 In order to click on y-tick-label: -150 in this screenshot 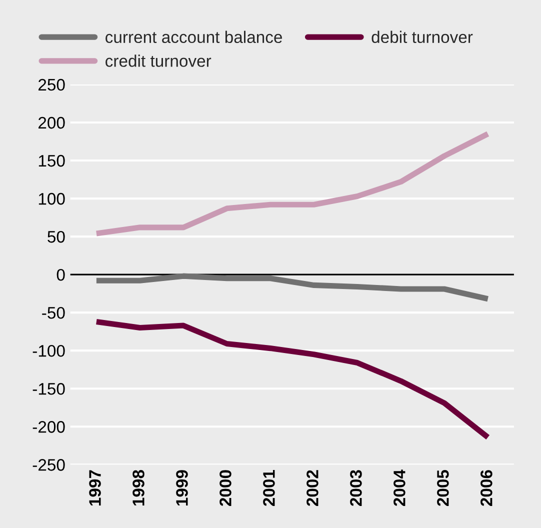, I will do `click(48, 389)`.